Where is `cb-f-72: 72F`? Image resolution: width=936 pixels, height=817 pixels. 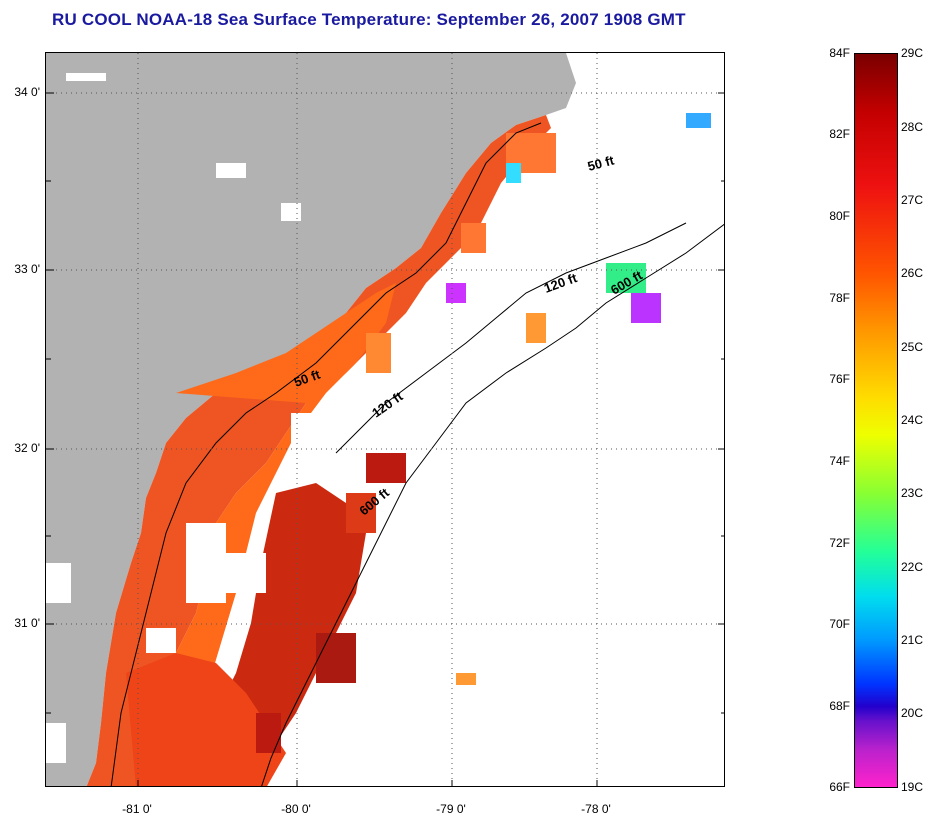
cb-f-72: 72F is located at coordinates (839, 543).